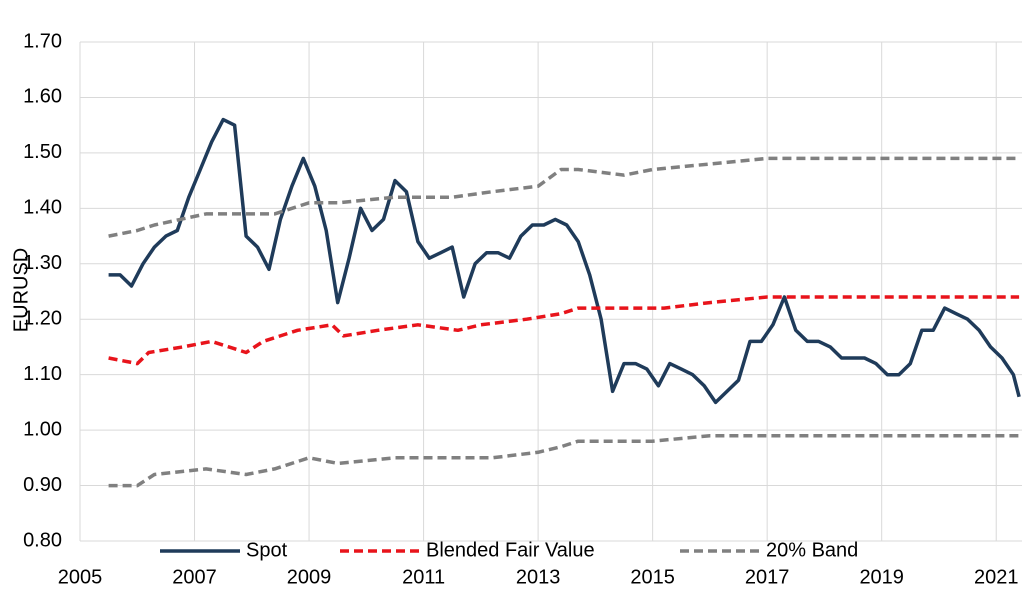 The height and width of the screenshot is (596, 1024). I want to click on x-tick-label: 2011, so click(423, 577).